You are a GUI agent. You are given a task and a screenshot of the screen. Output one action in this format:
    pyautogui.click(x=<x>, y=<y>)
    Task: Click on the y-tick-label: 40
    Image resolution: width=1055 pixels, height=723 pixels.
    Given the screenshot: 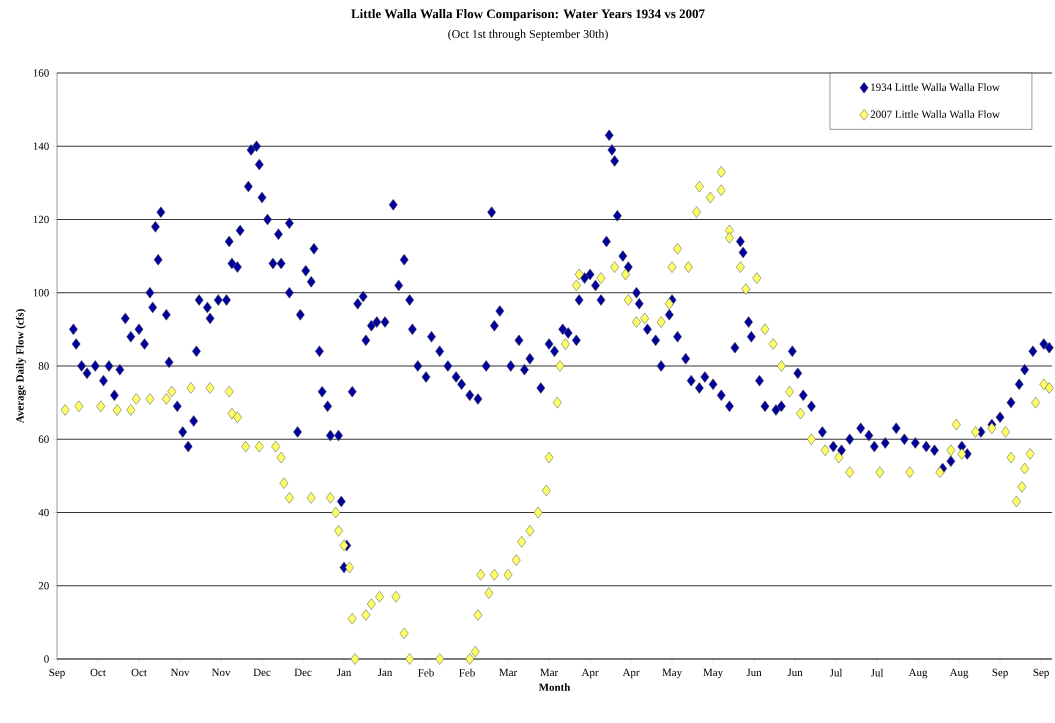 What is the action you would take?
    pyautogui.click(x=43, y=512)
    